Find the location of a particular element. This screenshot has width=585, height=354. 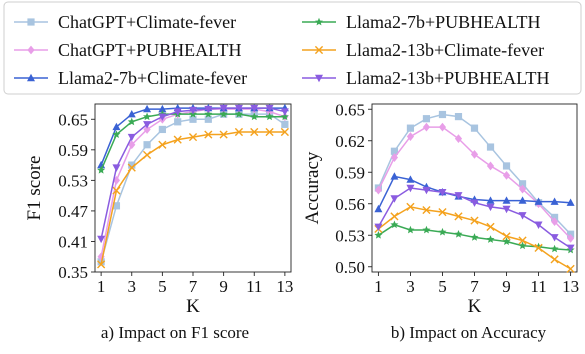

y-axis-label: Accuracy is located at coordinates (312, 187).